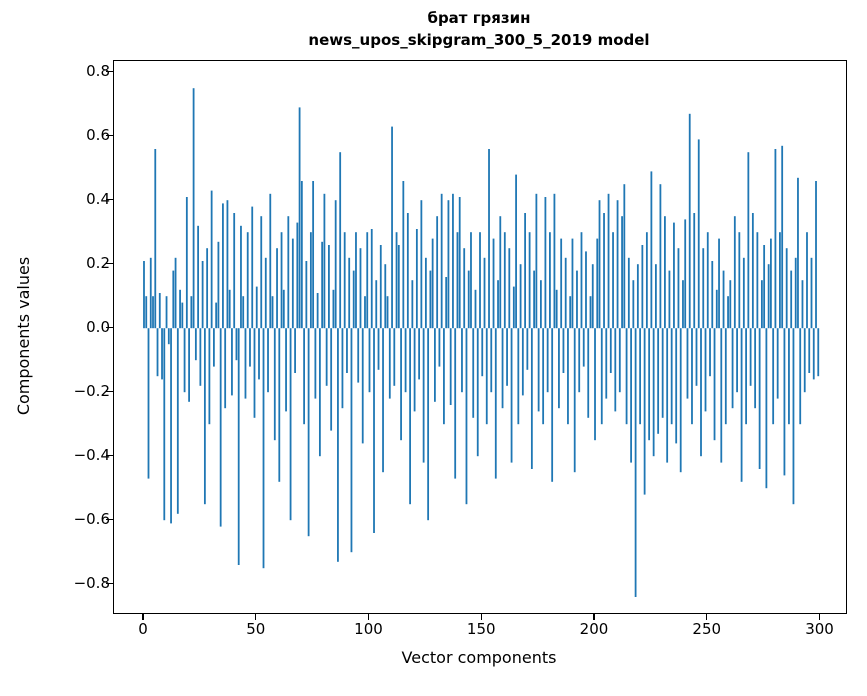 The image size is (867, 696). I want to click on y-tick-label: −0.6, so click(91, 519).